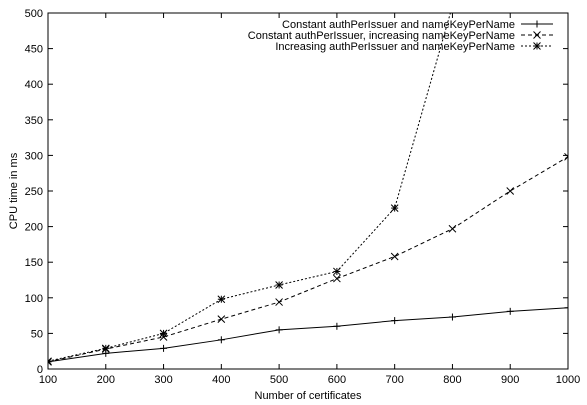 The width and height of the screenshot is (587, 405). Describe the element at coordinates (34, 192) in the screenshot. I see `y-tick-label: 250` at that location.